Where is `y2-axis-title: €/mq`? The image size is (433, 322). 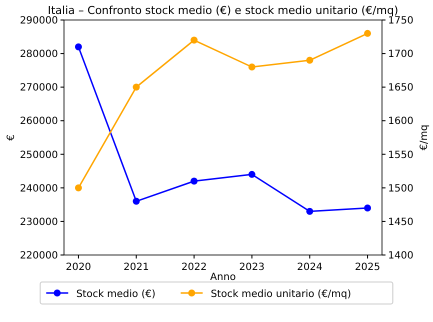 y2-axis-title: €/mq is located at coordinates (424, 137).